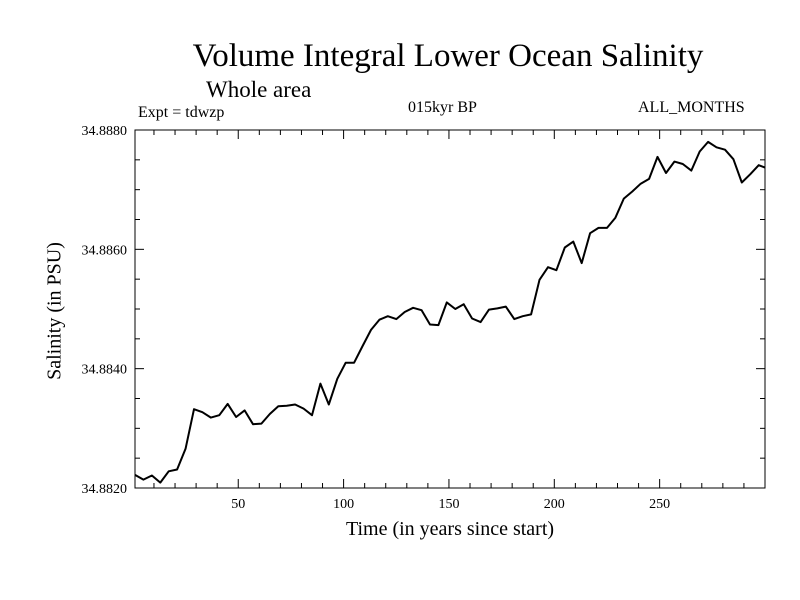  Describe the element at coordinates (343, 504) in the screenshot. I see `x-tick-label: 100` at that location.